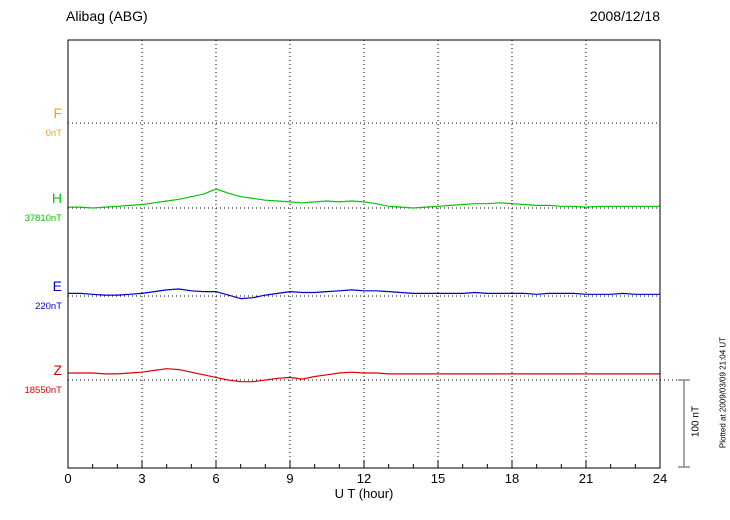  I want to click on x-tick-label: 21, so click(586, 478).